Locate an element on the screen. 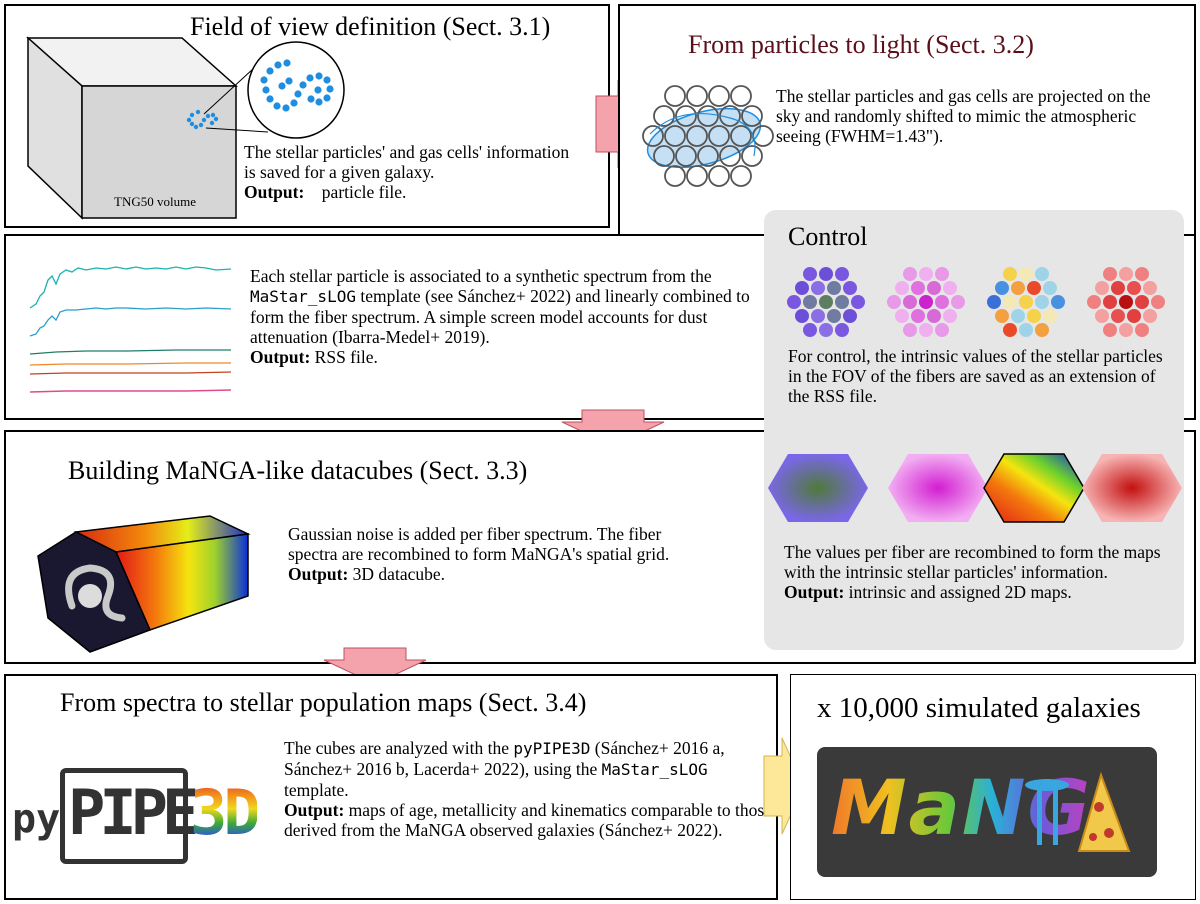 The height and width of the screenshot is (904, 1200). datacube-prism-diagram is located at coordinates (144, 584).